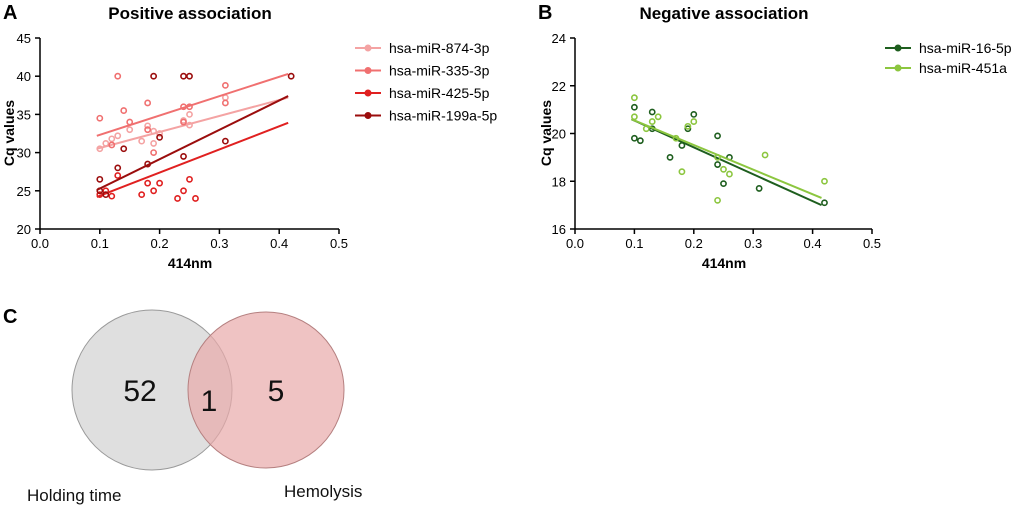 This screenshot has height=509, width=1024. I want to click on fit-line-hsa-mir-874-3p, so click(192, 123).